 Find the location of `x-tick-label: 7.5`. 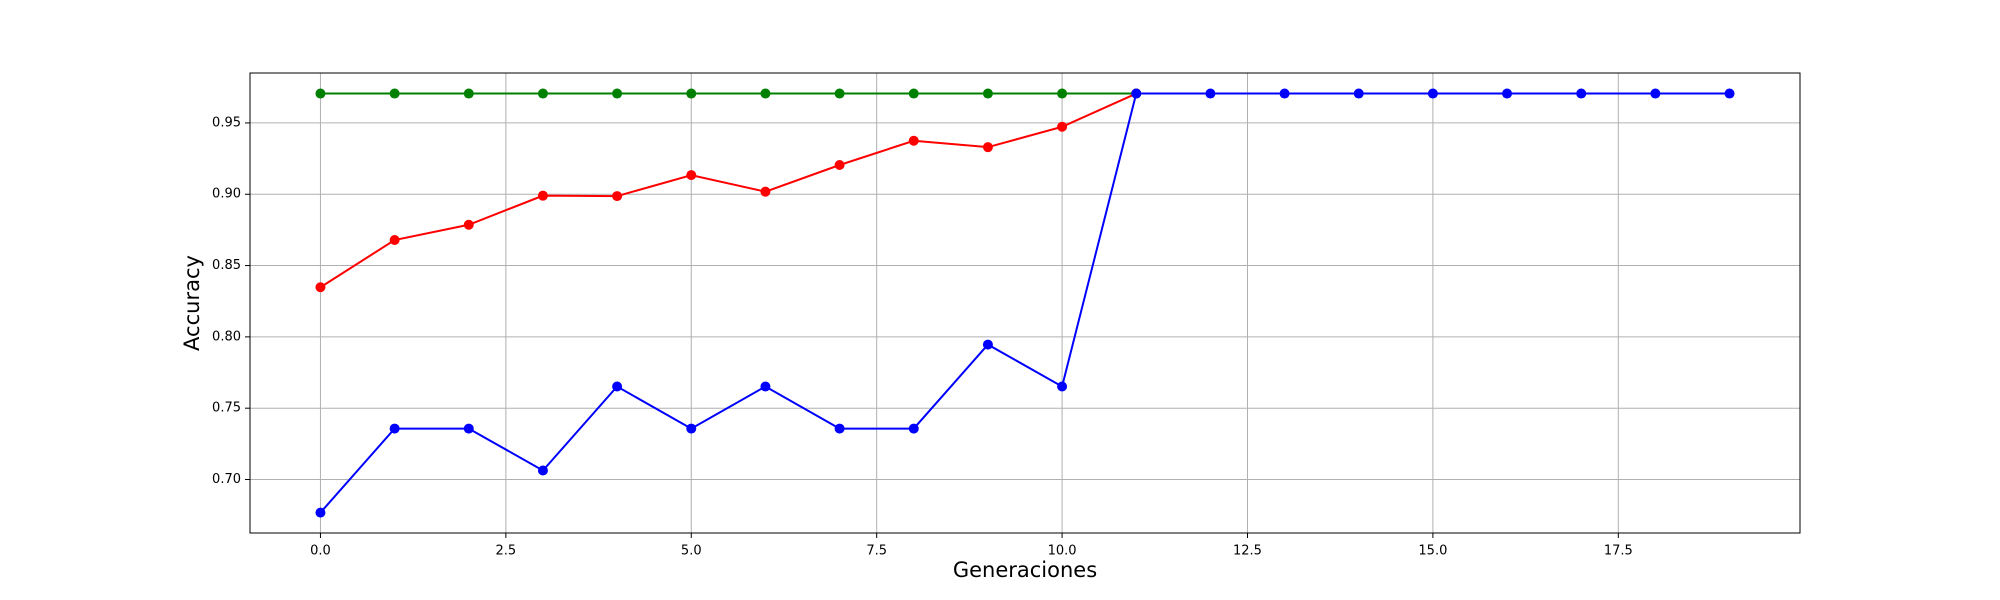

x-tick-label: 7.5 is located at coordinates (876, 551).